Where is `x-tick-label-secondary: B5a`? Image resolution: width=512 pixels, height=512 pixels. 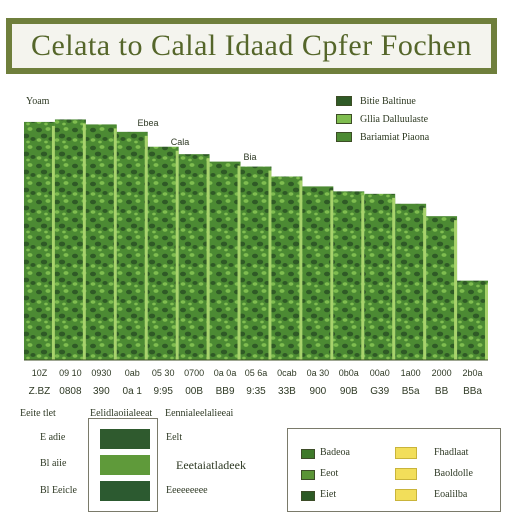
x-tick-label-secondary: B5a is located at coordinates (411, 391).